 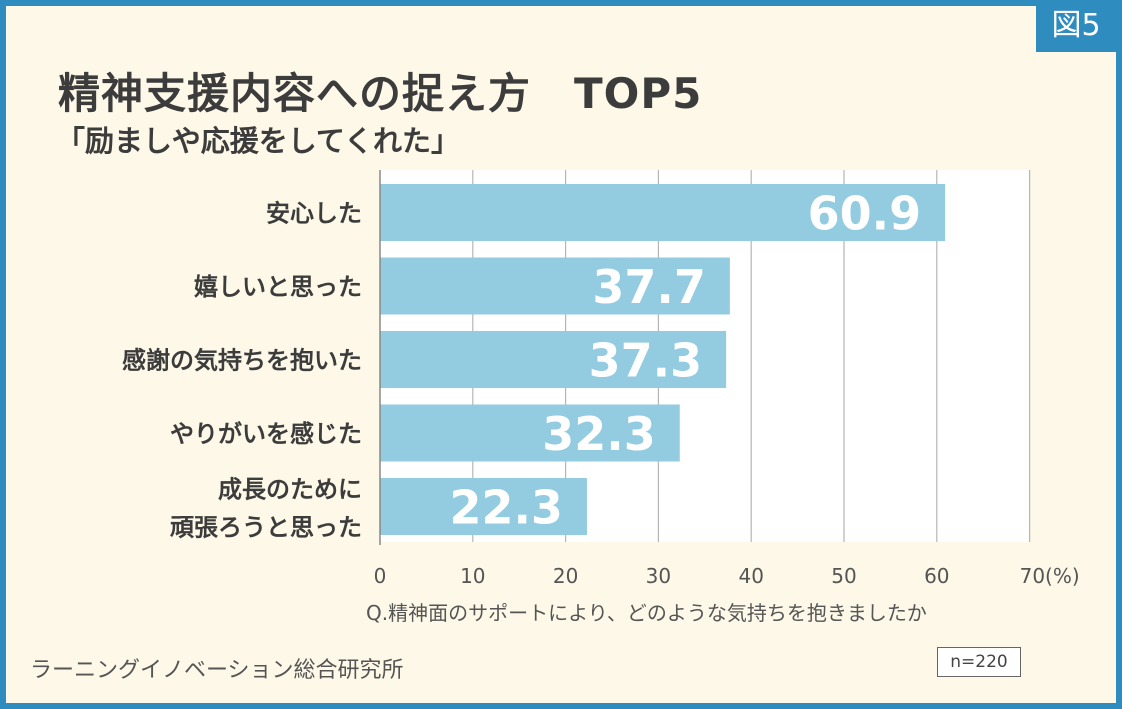 What do you see at coordinates (217, 670) in the screenshot?
I see `source-credit: ラーニングイノベーション総合研究所` at bounding box center [217, 670].